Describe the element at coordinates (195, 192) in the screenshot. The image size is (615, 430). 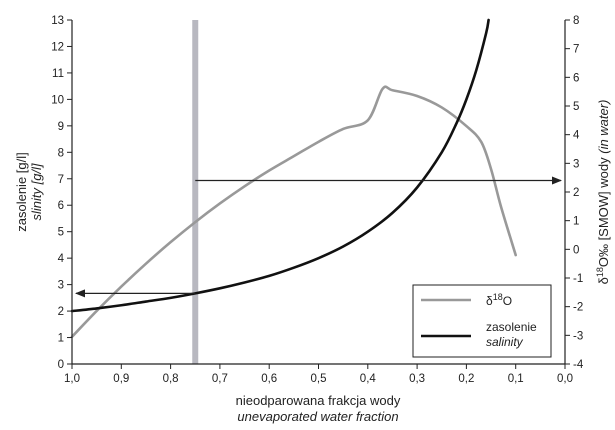
I see `highlight-band` at that location.